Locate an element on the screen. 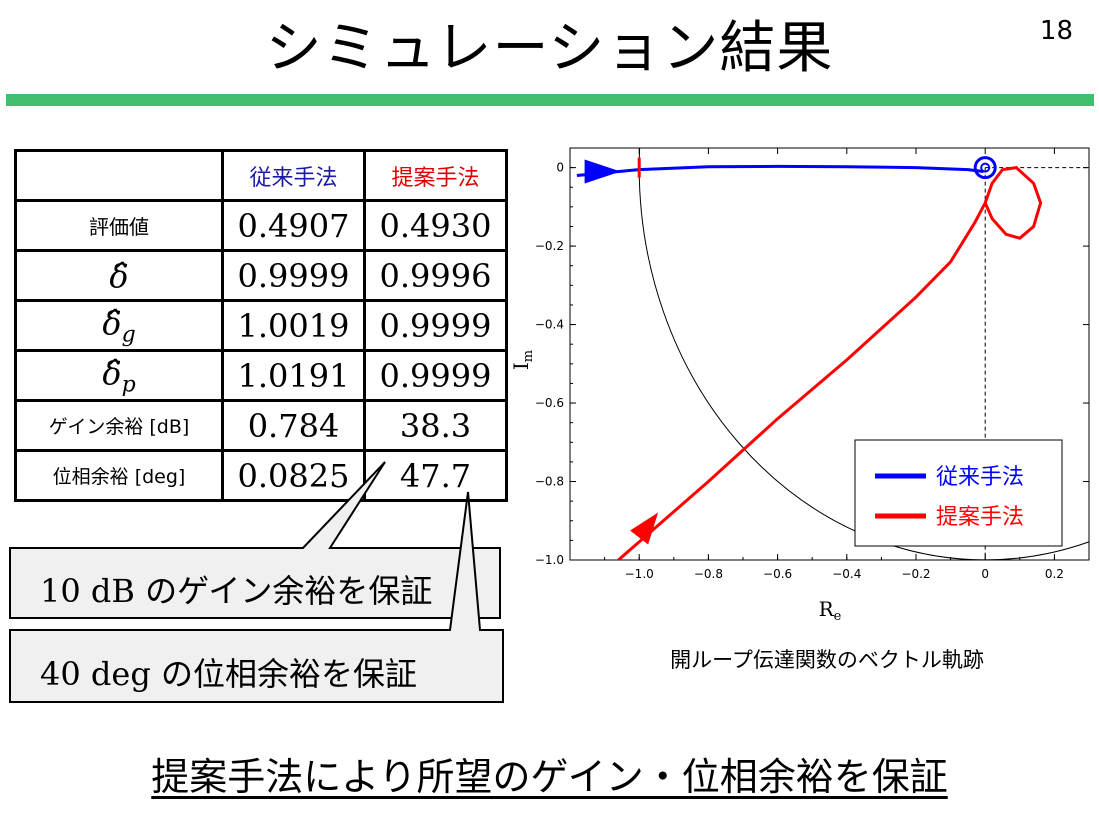  callout-box-phase is located at coordinates (256, 597).